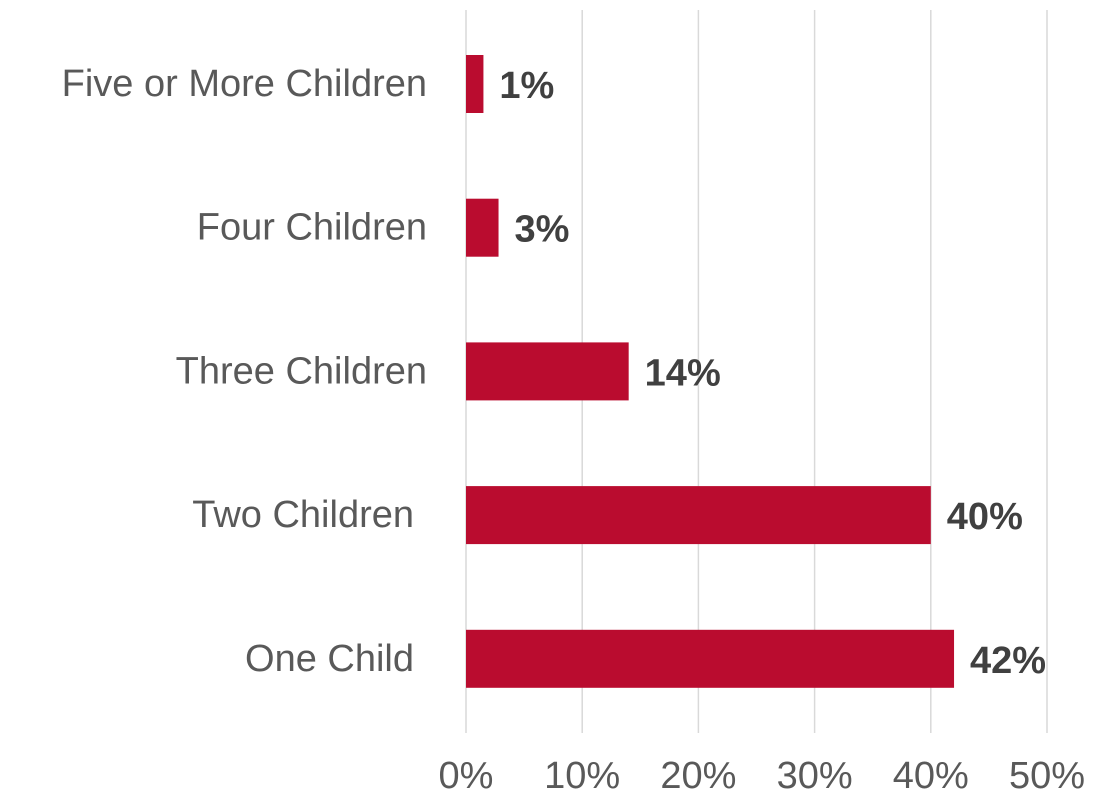 This screenshot has width=1094, height=800. What do you see at coordinates (466, 776) in the screenshot?
I see `x-tick-label: 0%` at bounding box center [466, 776].